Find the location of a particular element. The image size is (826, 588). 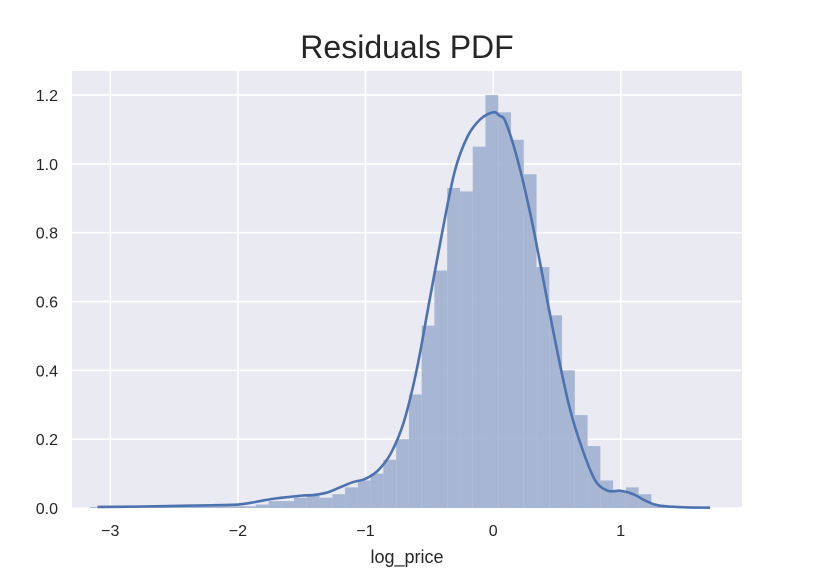

y-tick-label-0: 0.0 is located at coordinates (47, 509).